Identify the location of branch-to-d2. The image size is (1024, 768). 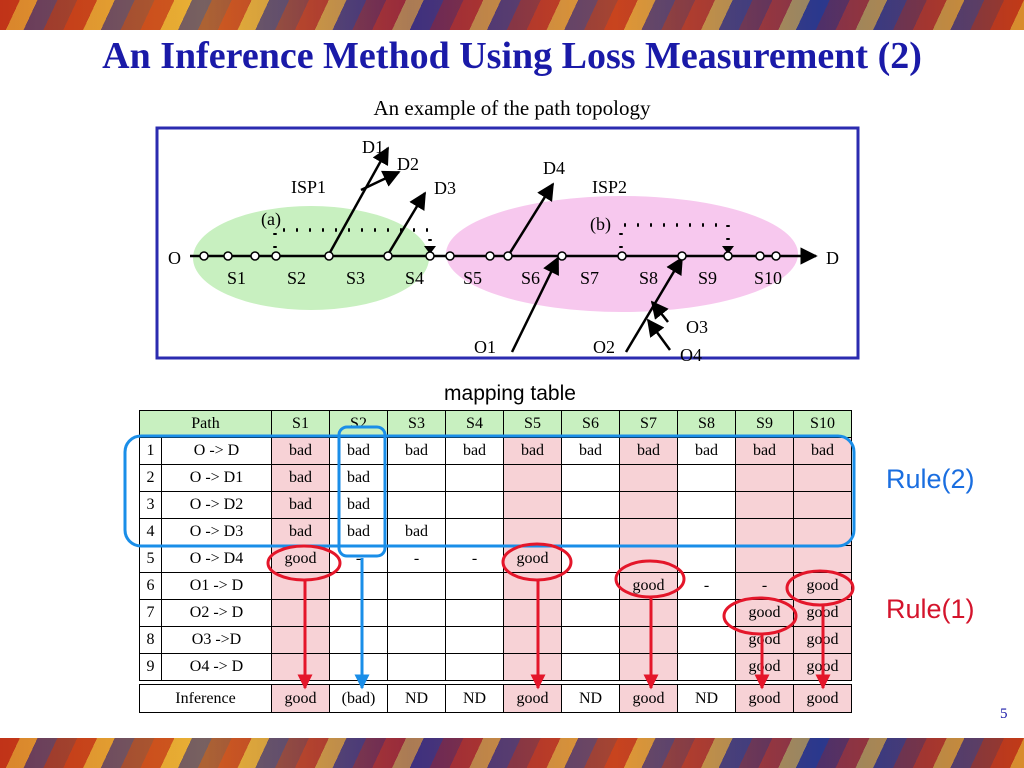
(380, 181).